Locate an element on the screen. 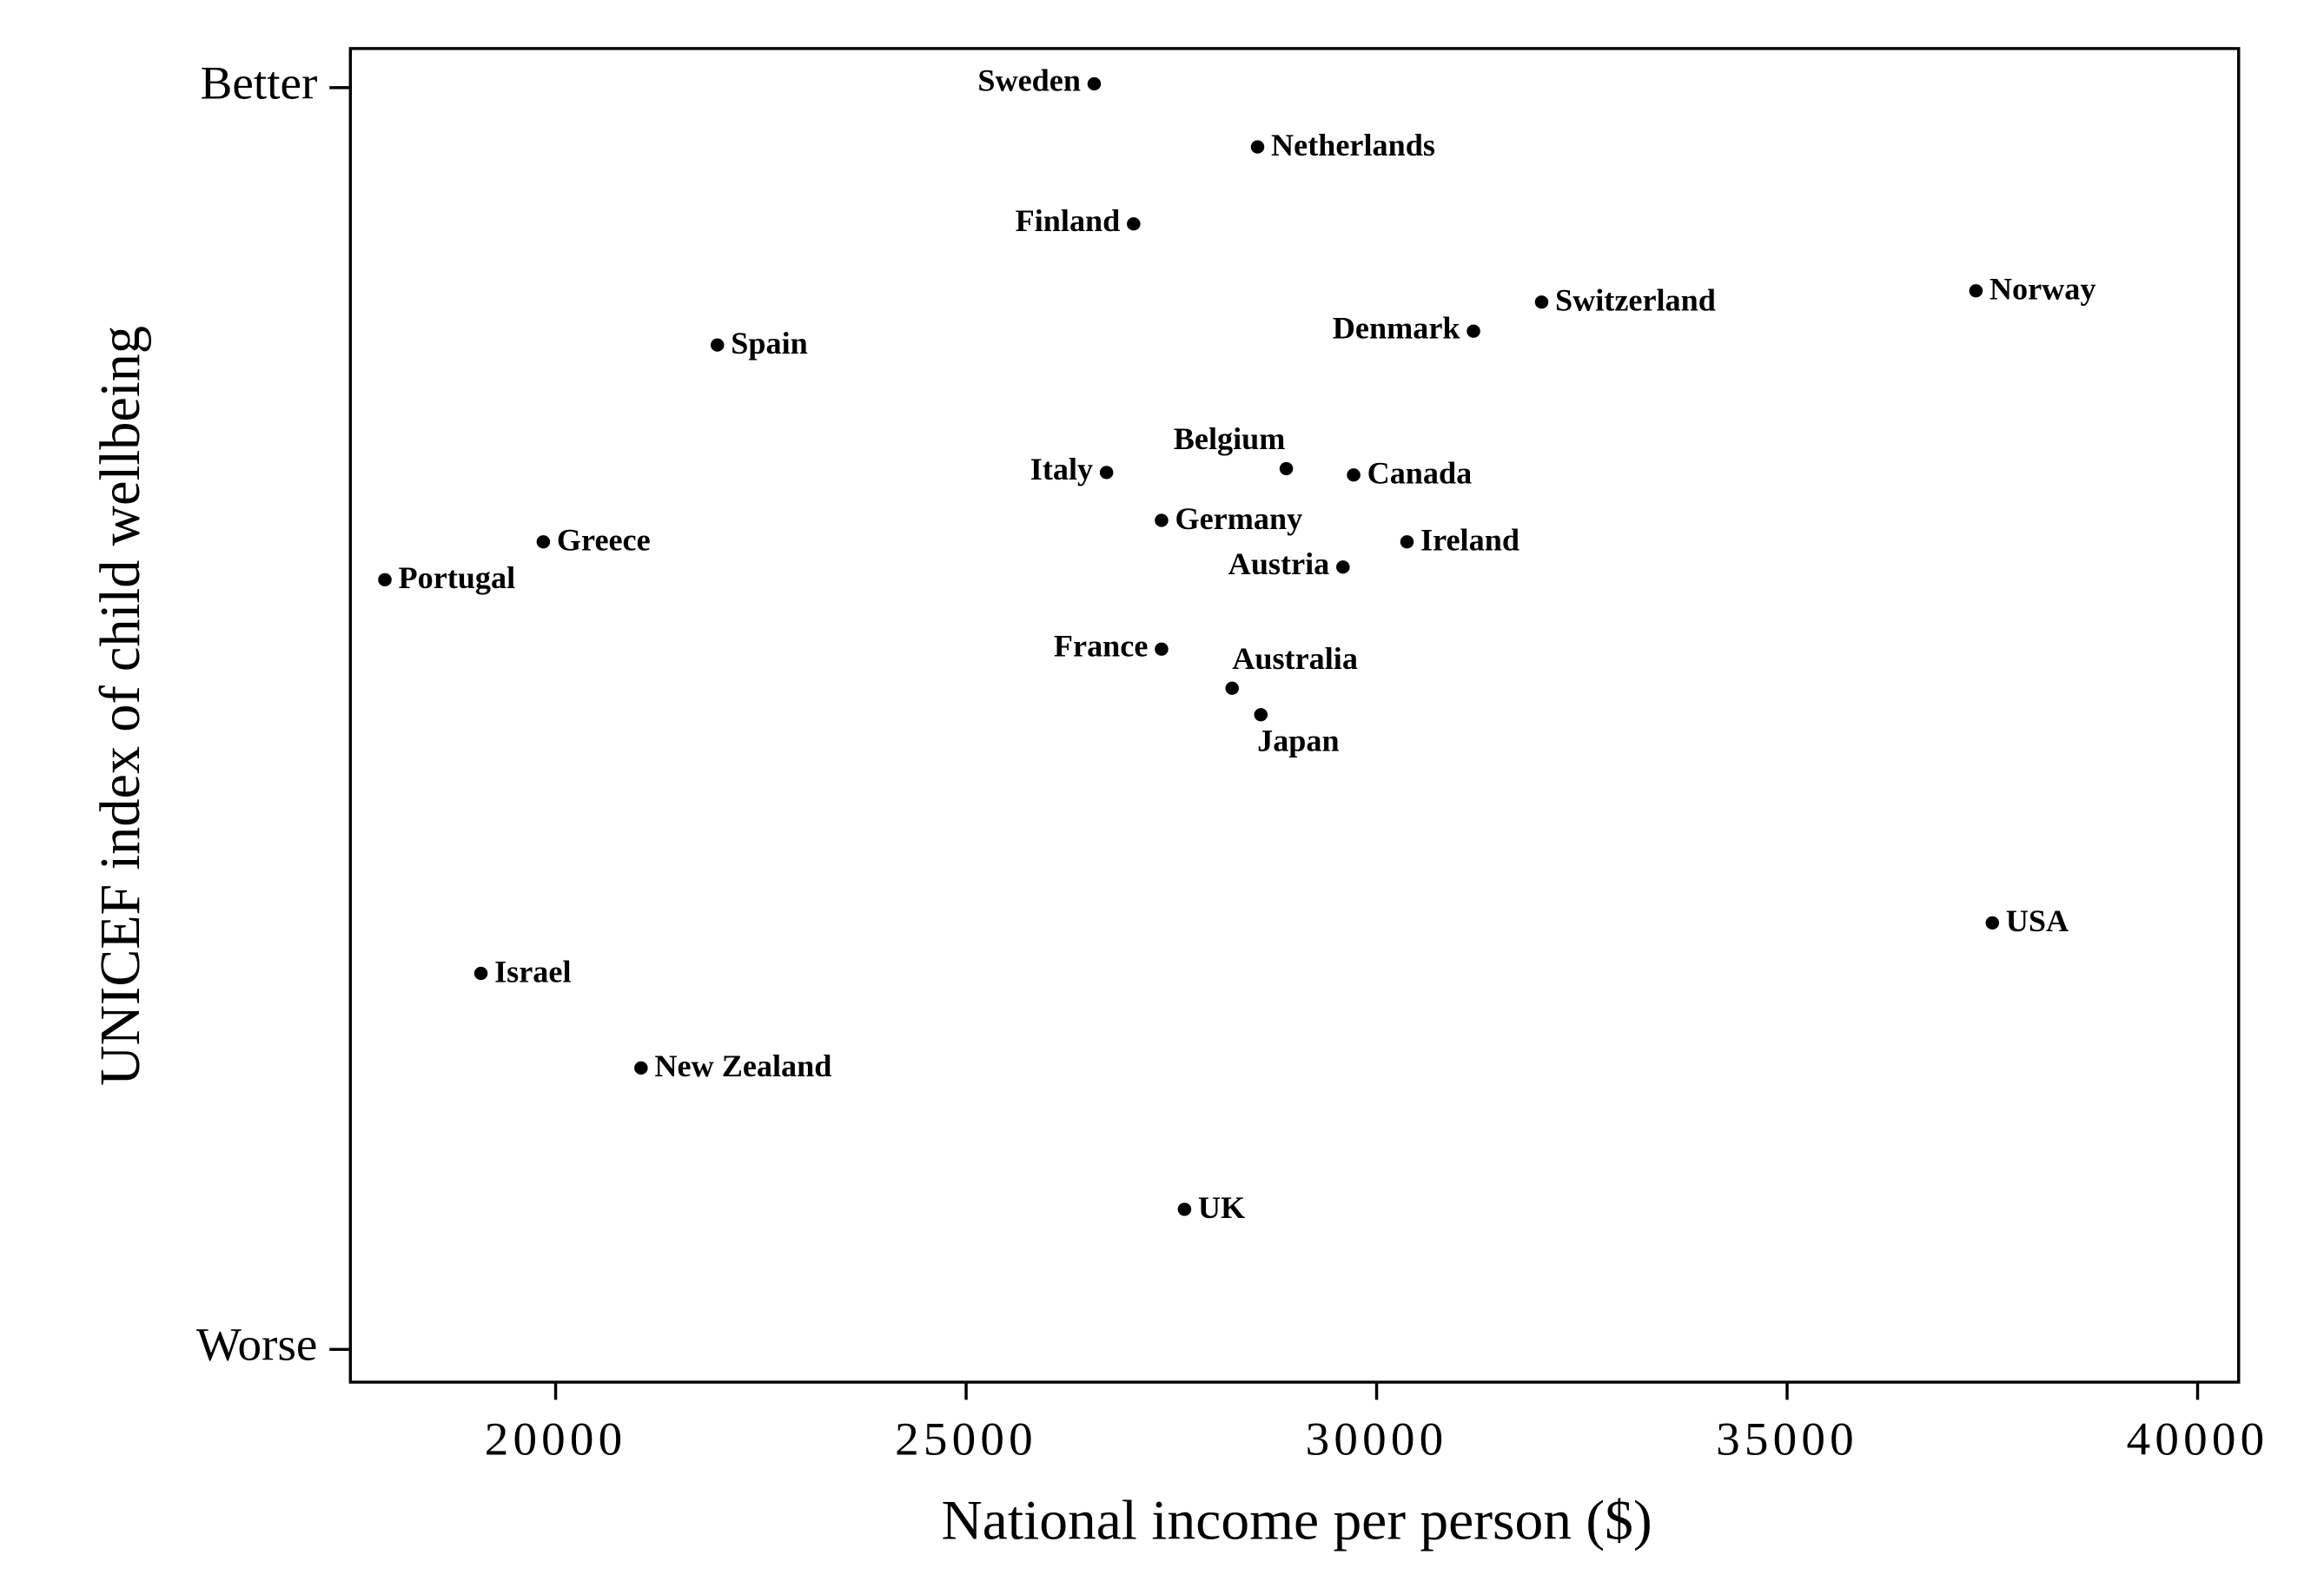 The height and width of the screenshot is (1588, 2324). point-label: New Zealand is located at coordinates (742, 1066).